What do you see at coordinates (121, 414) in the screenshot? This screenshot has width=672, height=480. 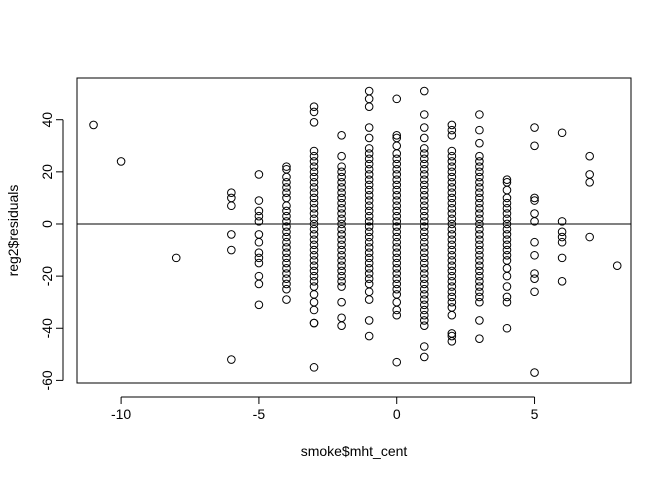 I see `x-tick-label: -10` at bounding box center [121, 414].